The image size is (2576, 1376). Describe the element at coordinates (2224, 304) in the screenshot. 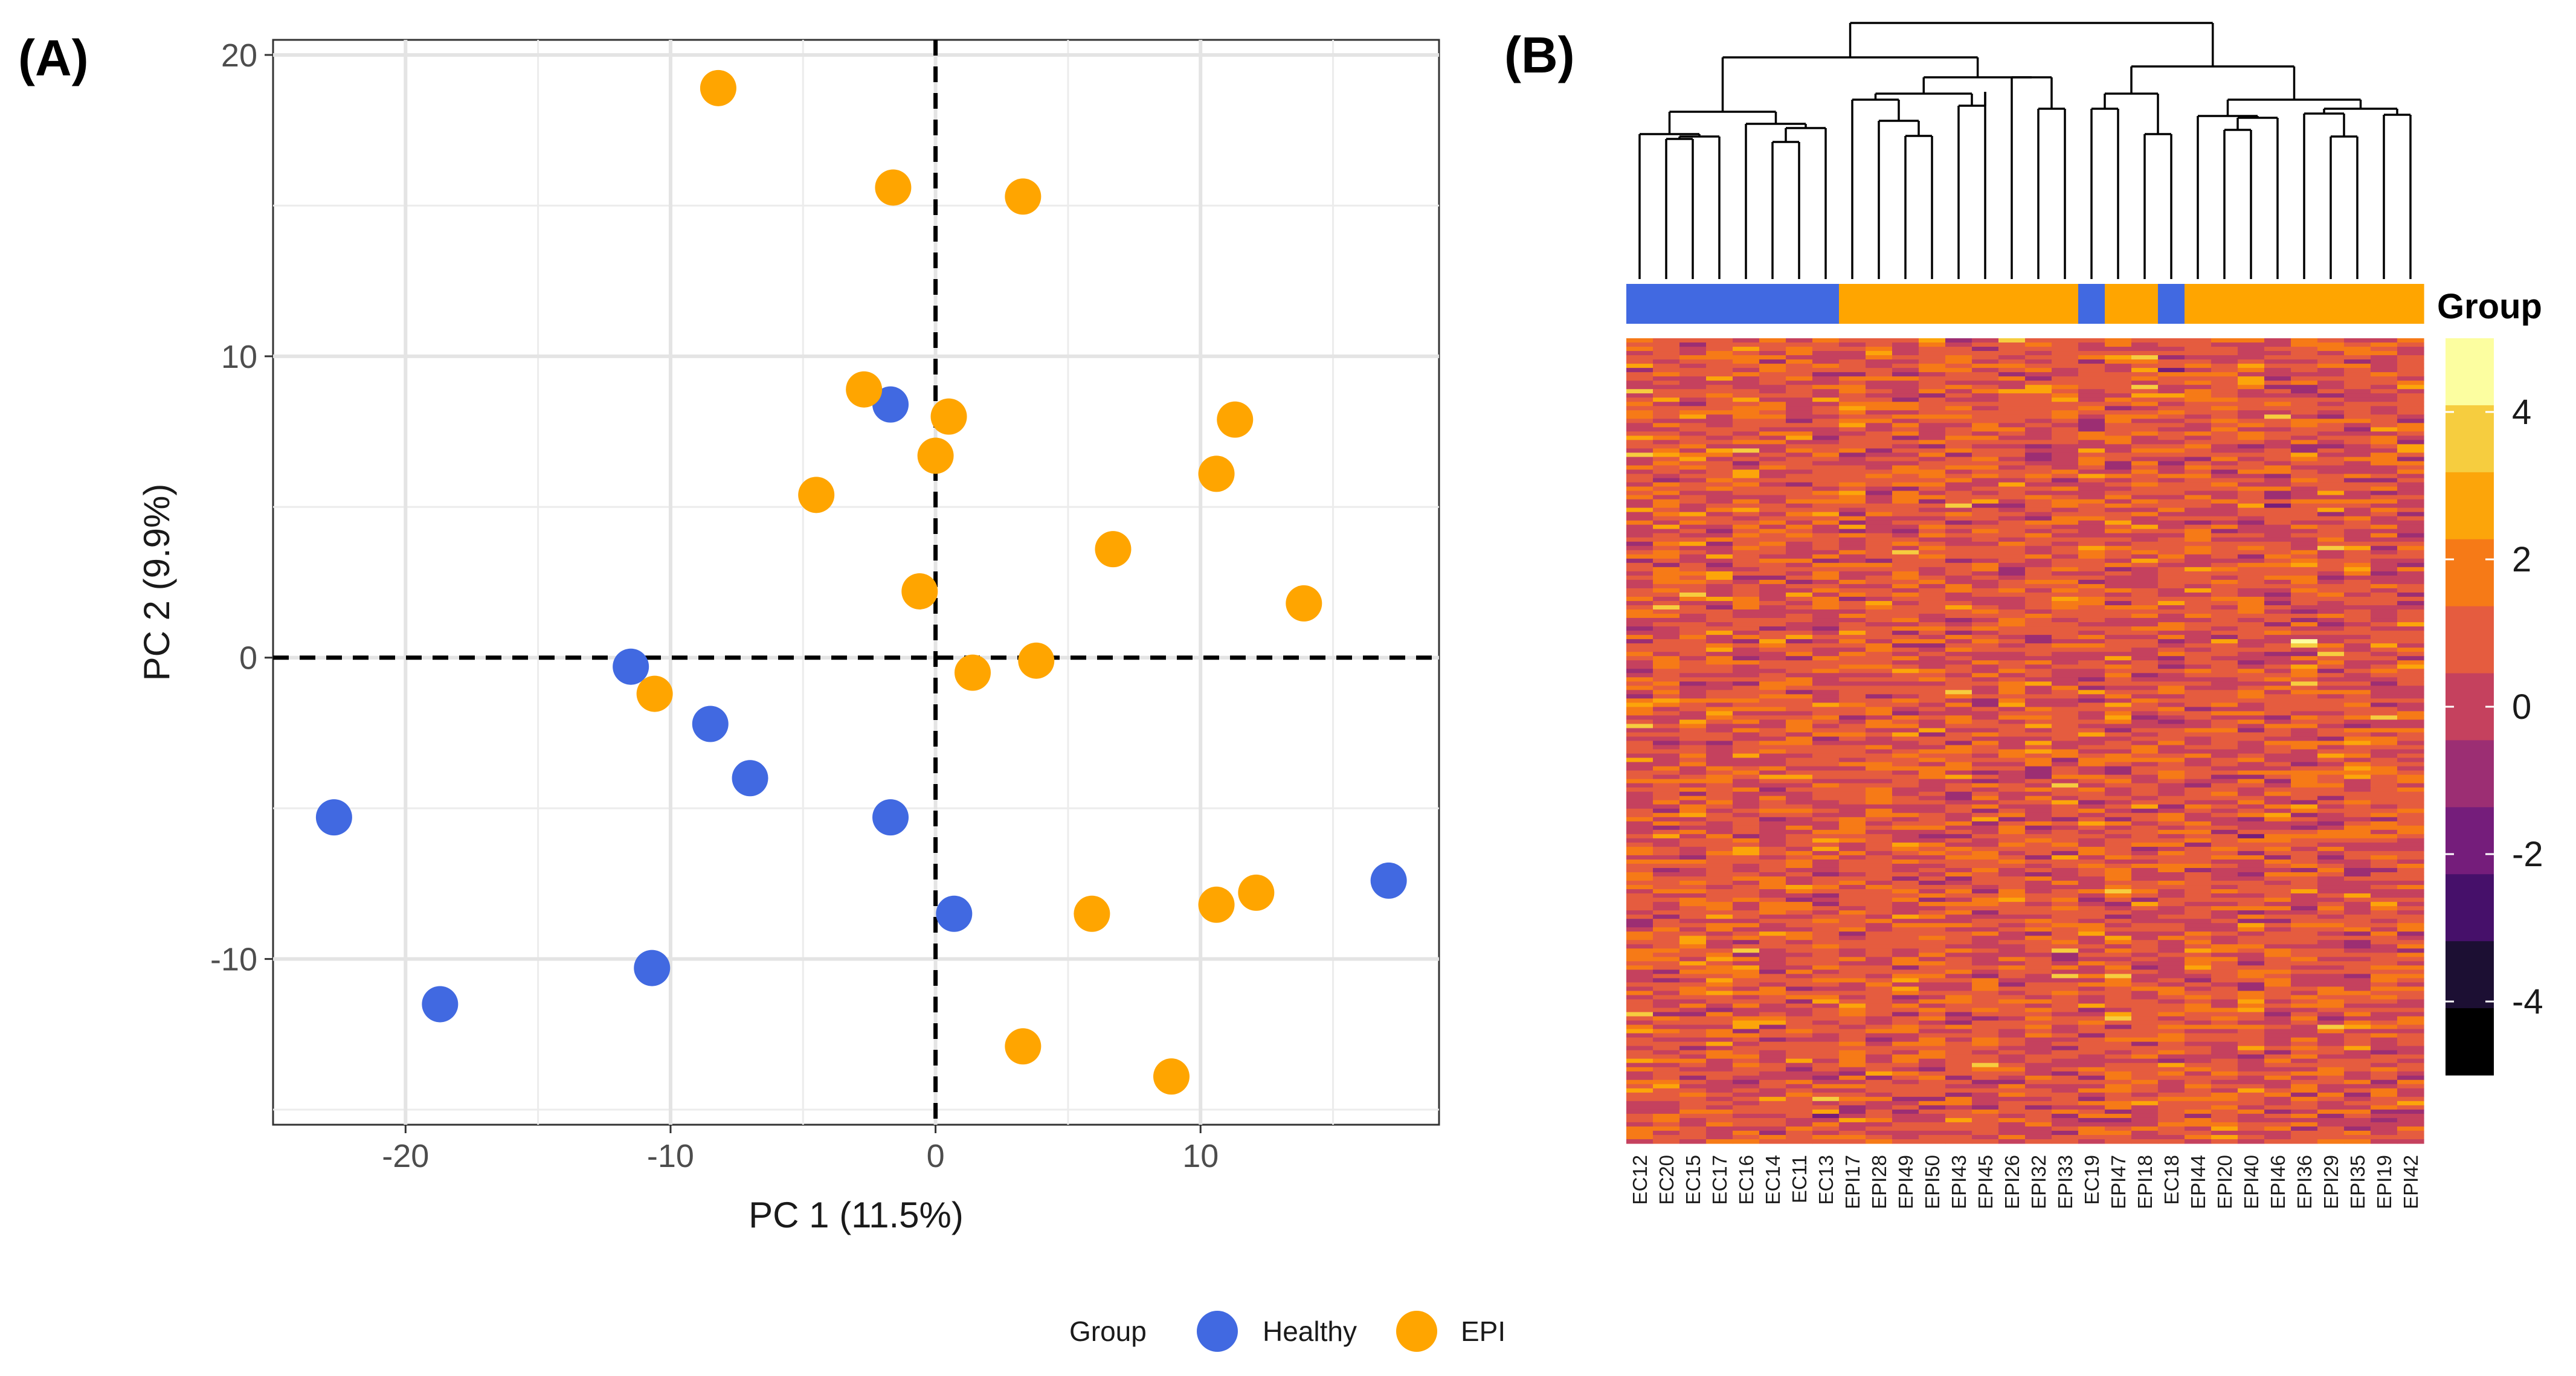

I see `annotation-cell` at that location.